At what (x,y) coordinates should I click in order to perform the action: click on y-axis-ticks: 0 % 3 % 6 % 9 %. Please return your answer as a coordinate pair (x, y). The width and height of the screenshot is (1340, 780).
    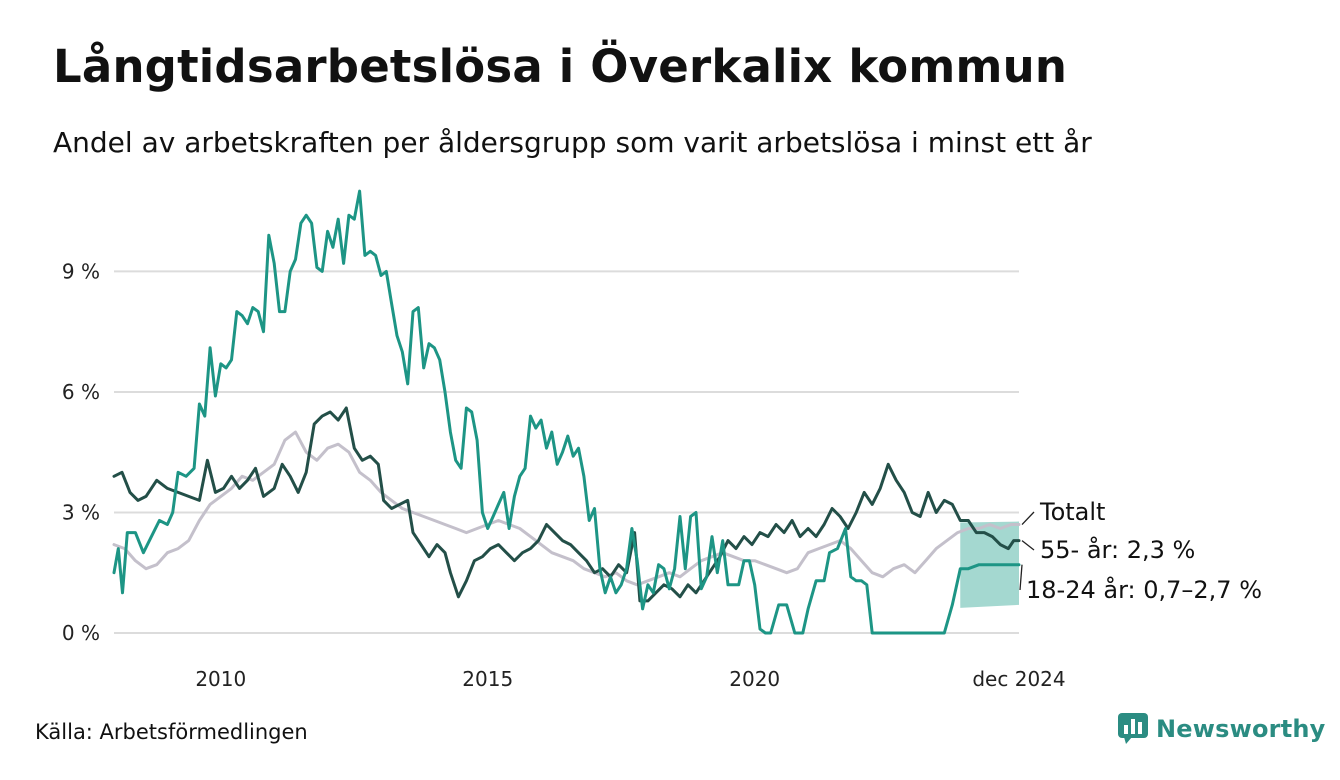
    Looking at the image, I should click on (81, 452).